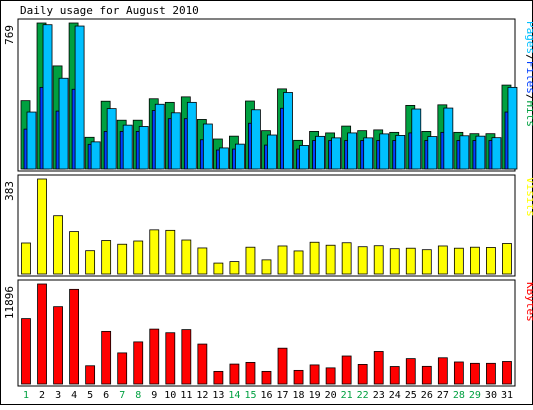  Describe the element at coordinates (299, 395) in the screenshot. I see `x-tick-label-day-18: 18` at that location.